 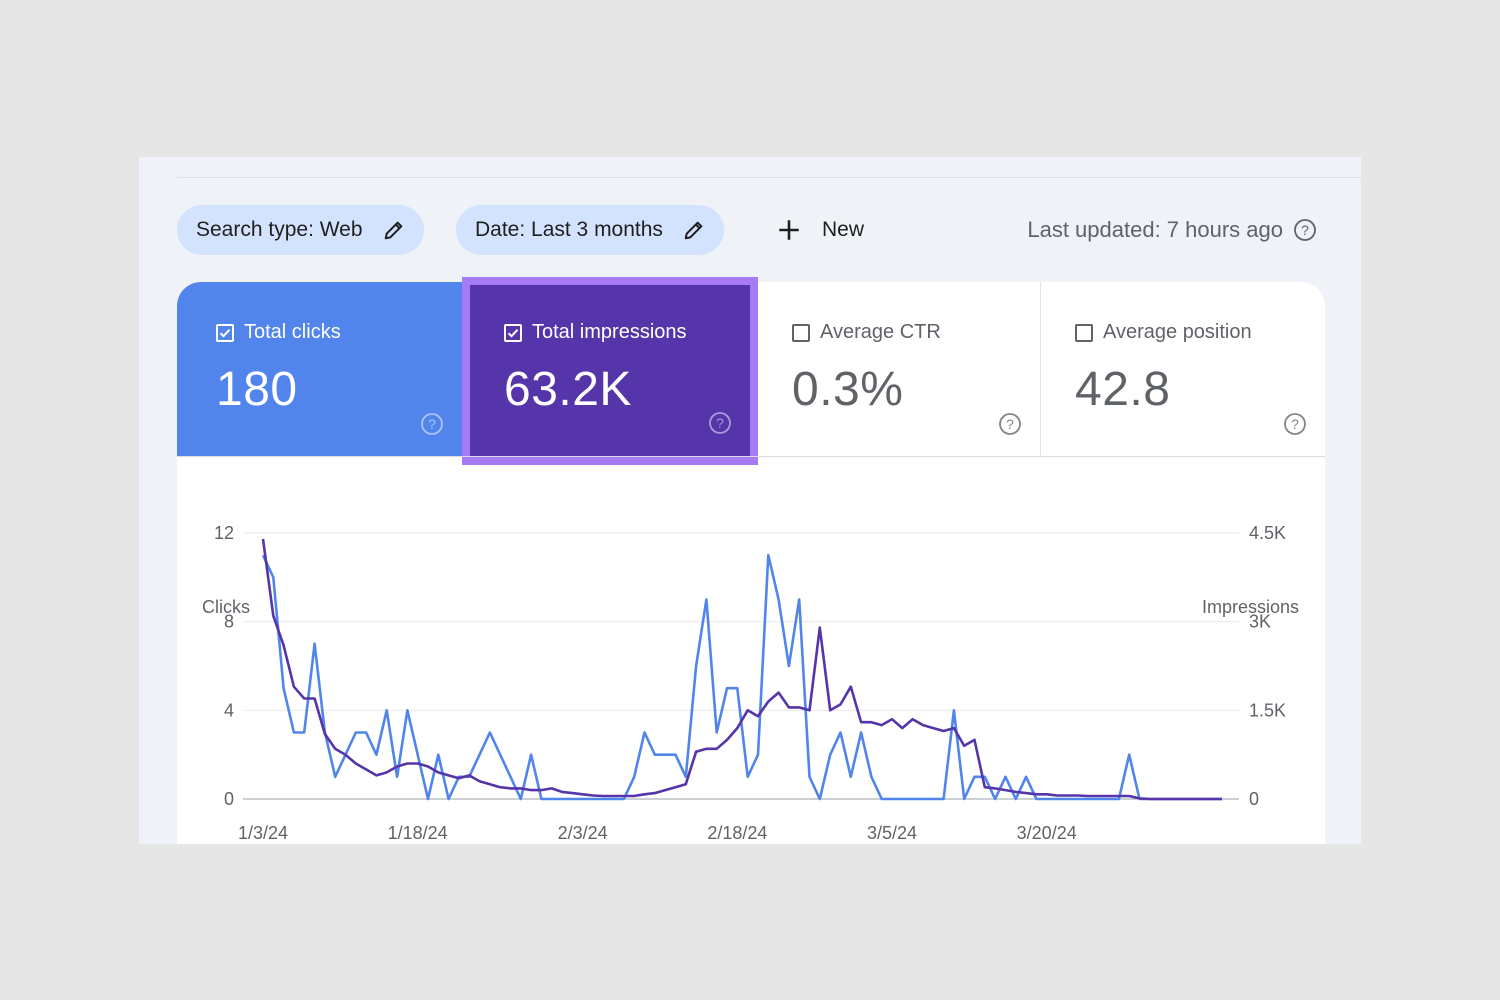 I want to click on metric-divider, so click(x=751, y=456).